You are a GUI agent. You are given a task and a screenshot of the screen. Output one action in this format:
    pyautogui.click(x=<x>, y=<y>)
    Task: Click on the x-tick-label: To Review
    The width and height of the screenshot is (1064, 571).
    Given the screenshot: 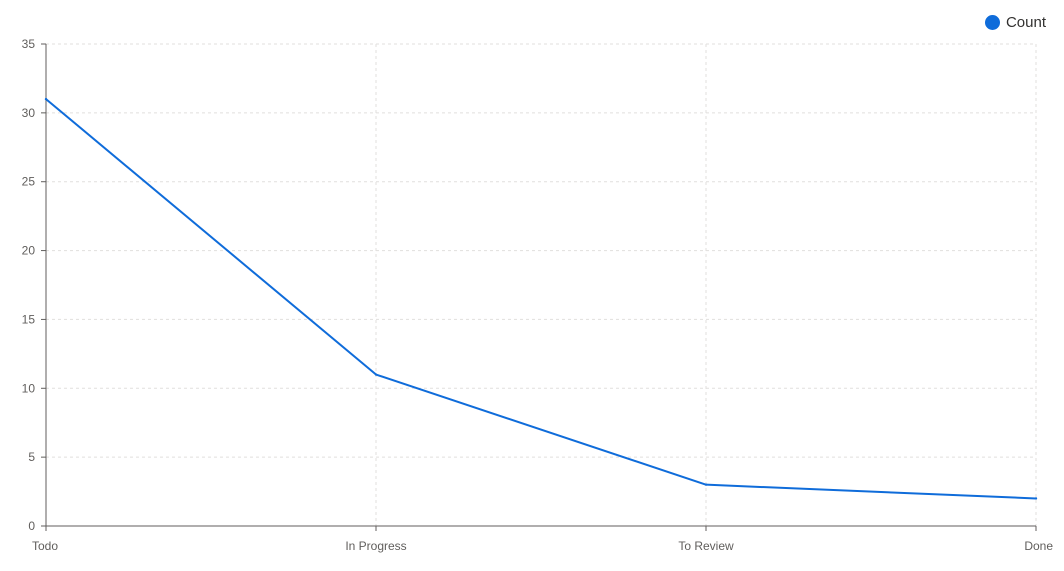 What is the action you would take?
    pyautogui.click(x=706, y=546)
    